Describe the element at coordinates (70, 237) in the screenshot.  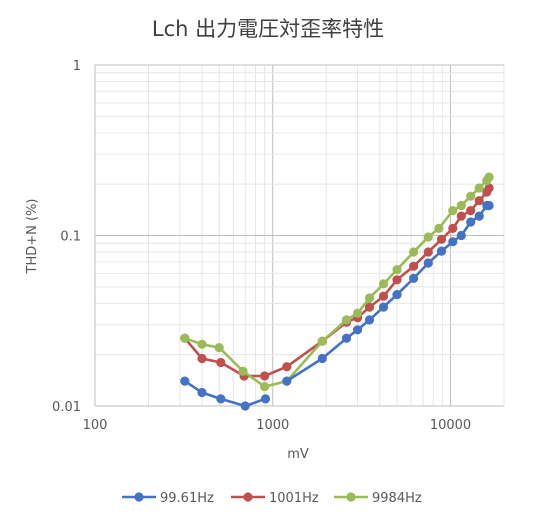
I see `y-tick-label: 0.1` at that location.